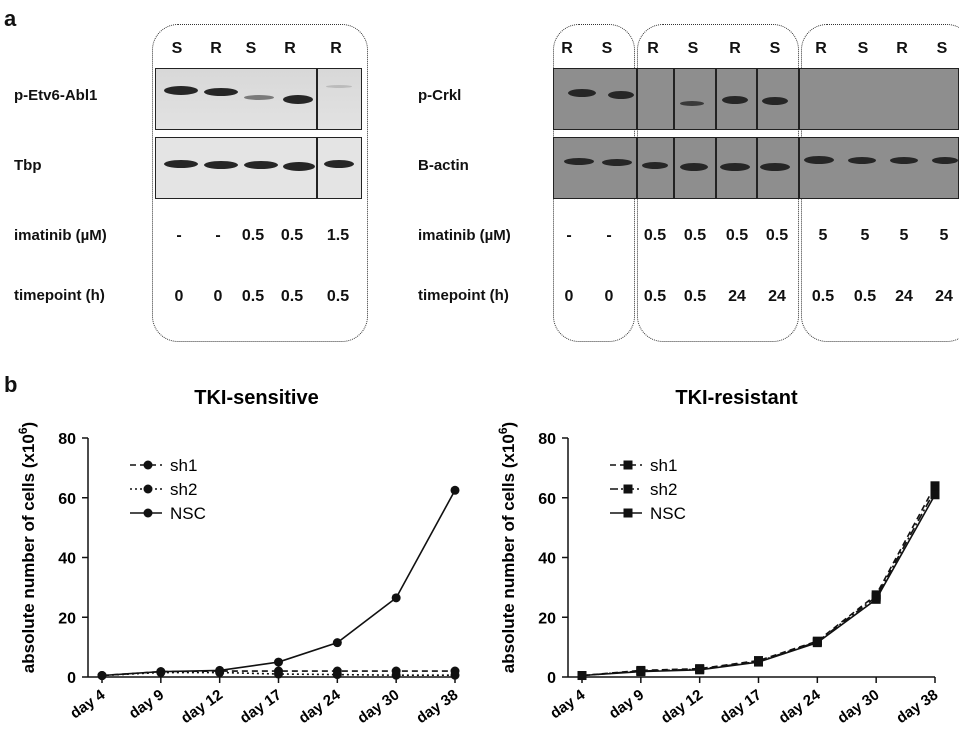 This screenshot has width=959, height=741. I want to click on series-line-sh2, so click(758, 583).